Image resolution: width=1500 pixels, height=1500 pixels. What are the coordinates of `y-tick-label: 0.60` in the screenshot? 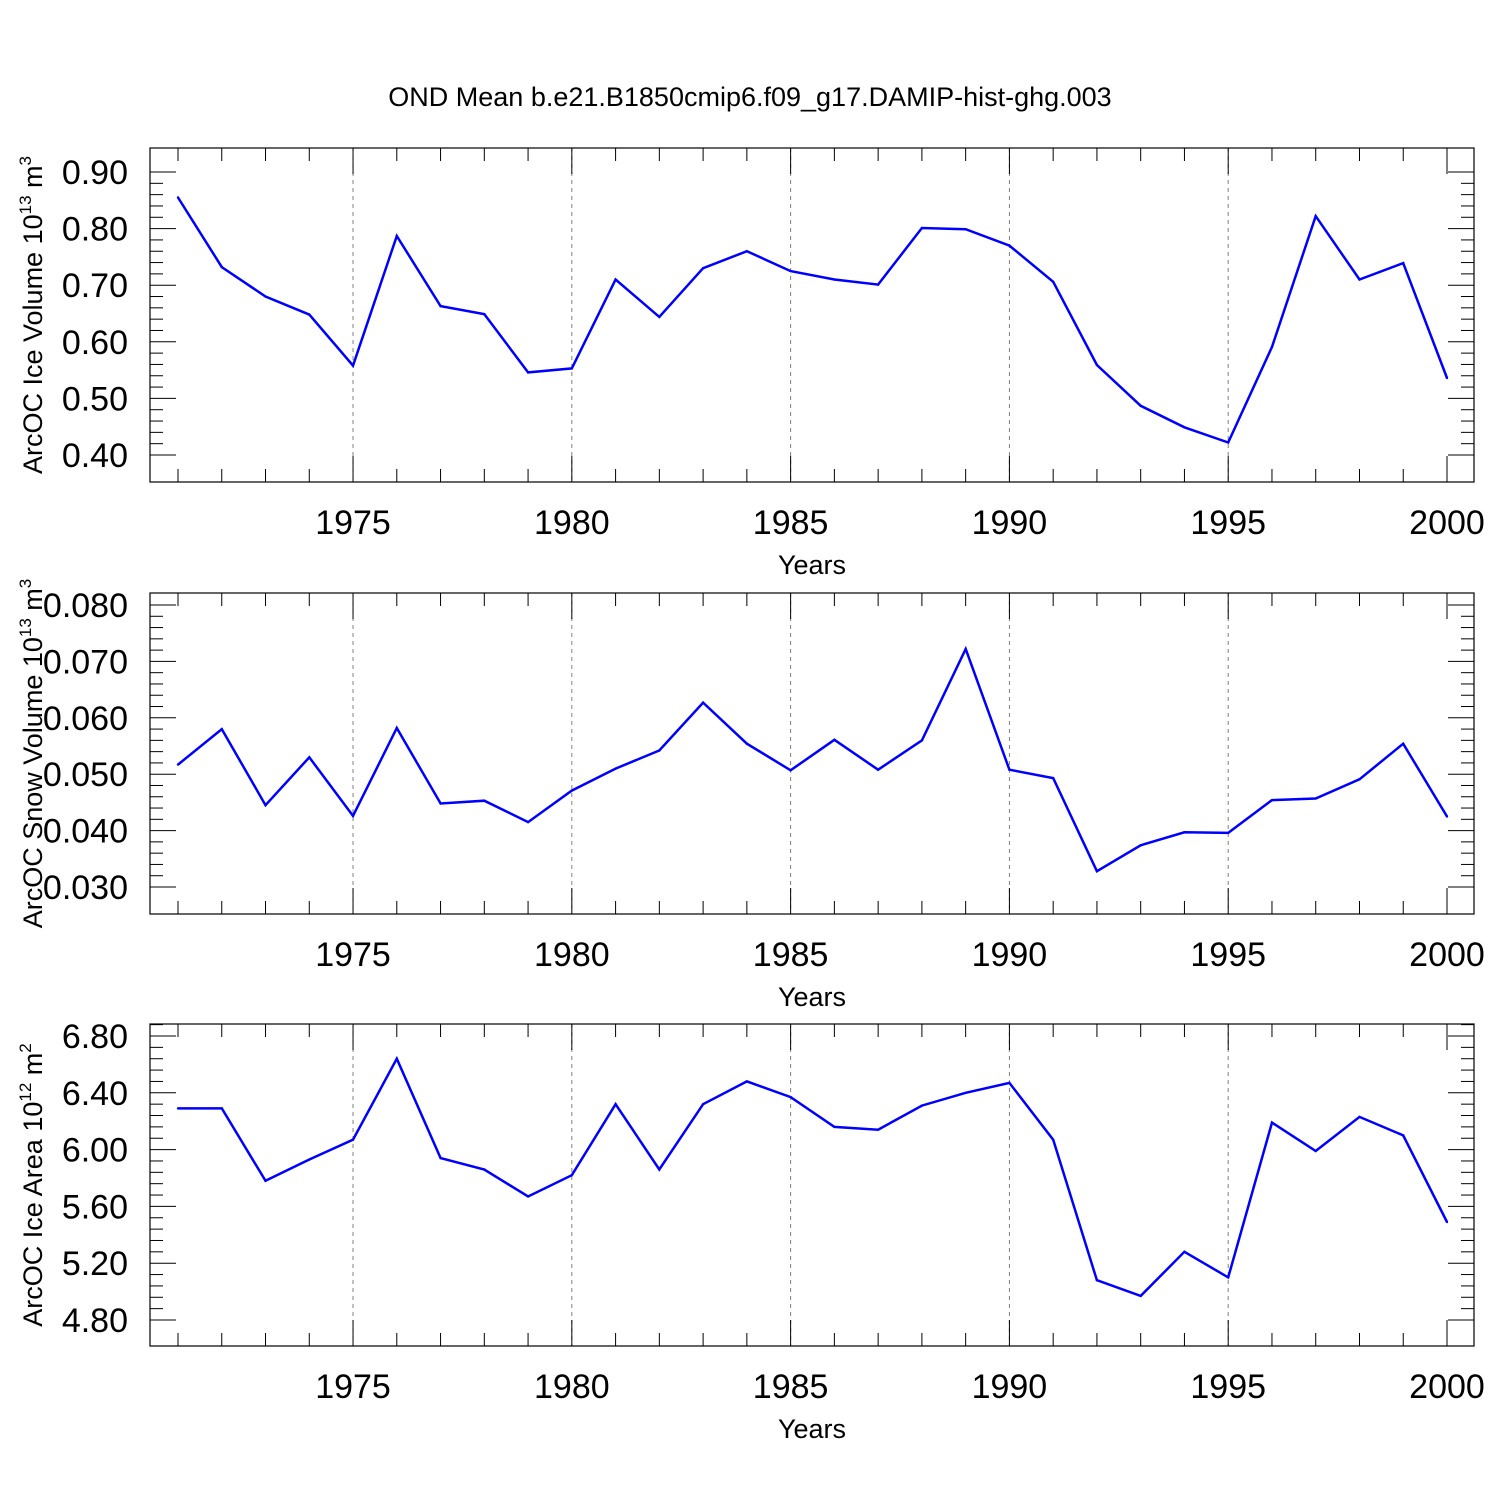 It's located at (95, 343).